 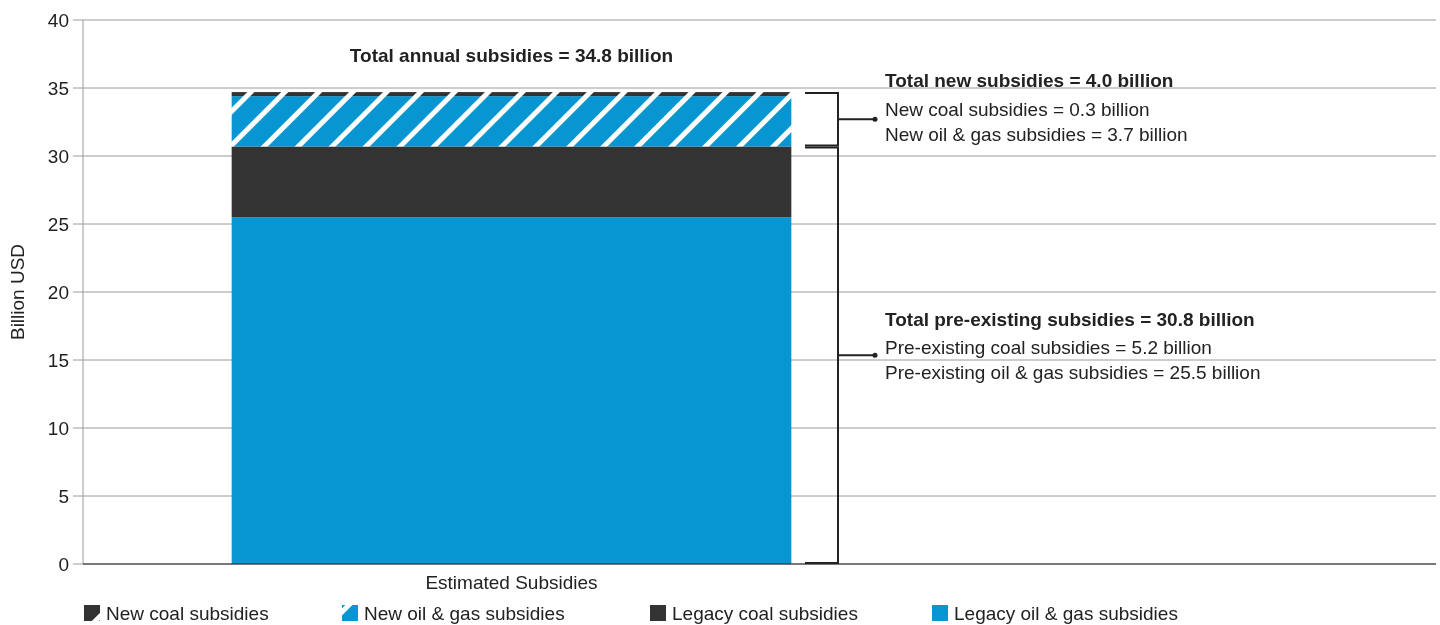 I want to click on x-tick-label: Estimated Subsidies, so click(x=511, y=582).